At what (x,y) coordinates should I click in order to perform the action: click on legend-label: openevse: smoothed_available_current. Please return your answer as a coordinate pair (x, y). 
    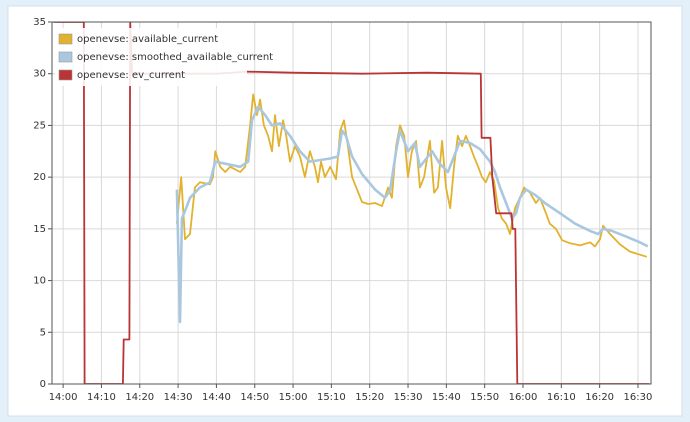
    Looking at the image, I should click on (175, 57).